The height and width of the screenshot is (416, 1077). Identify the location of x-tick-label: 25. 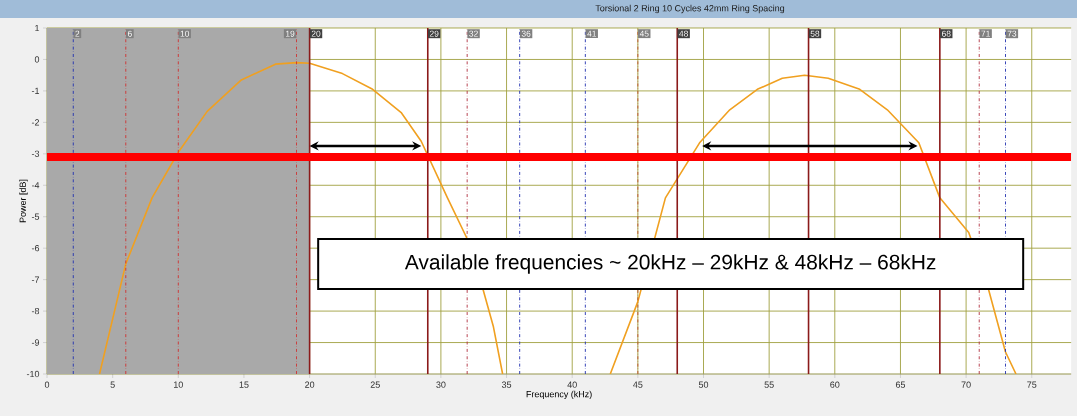
(375, 384).